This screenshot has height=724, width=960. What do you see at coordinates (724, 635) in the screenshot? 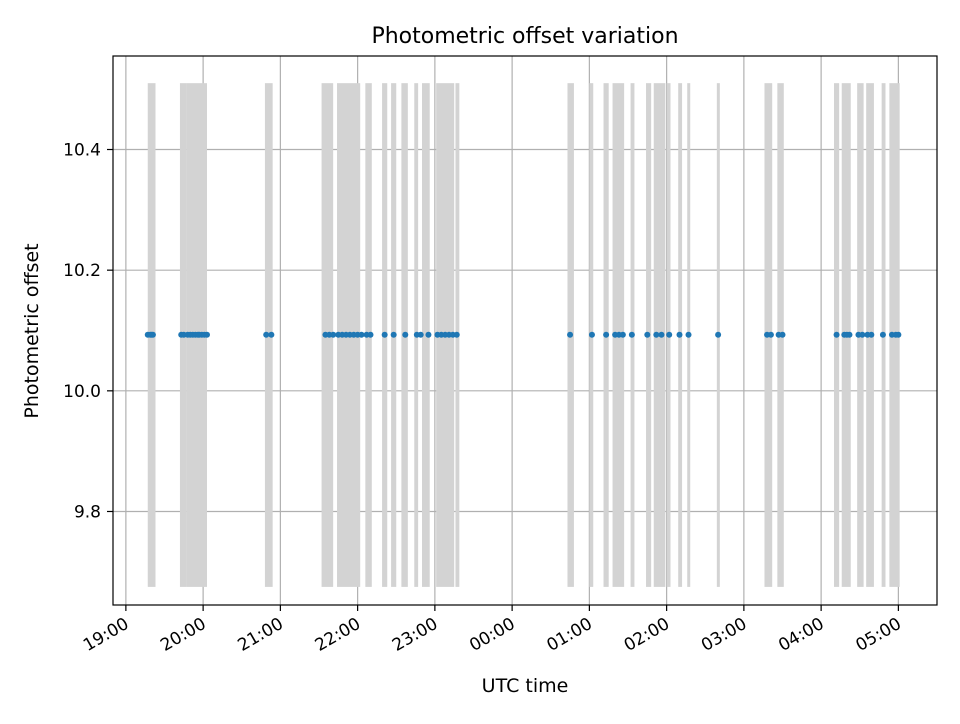
I see `x-tick-label: 03:00` at bounding box center [724, 635].